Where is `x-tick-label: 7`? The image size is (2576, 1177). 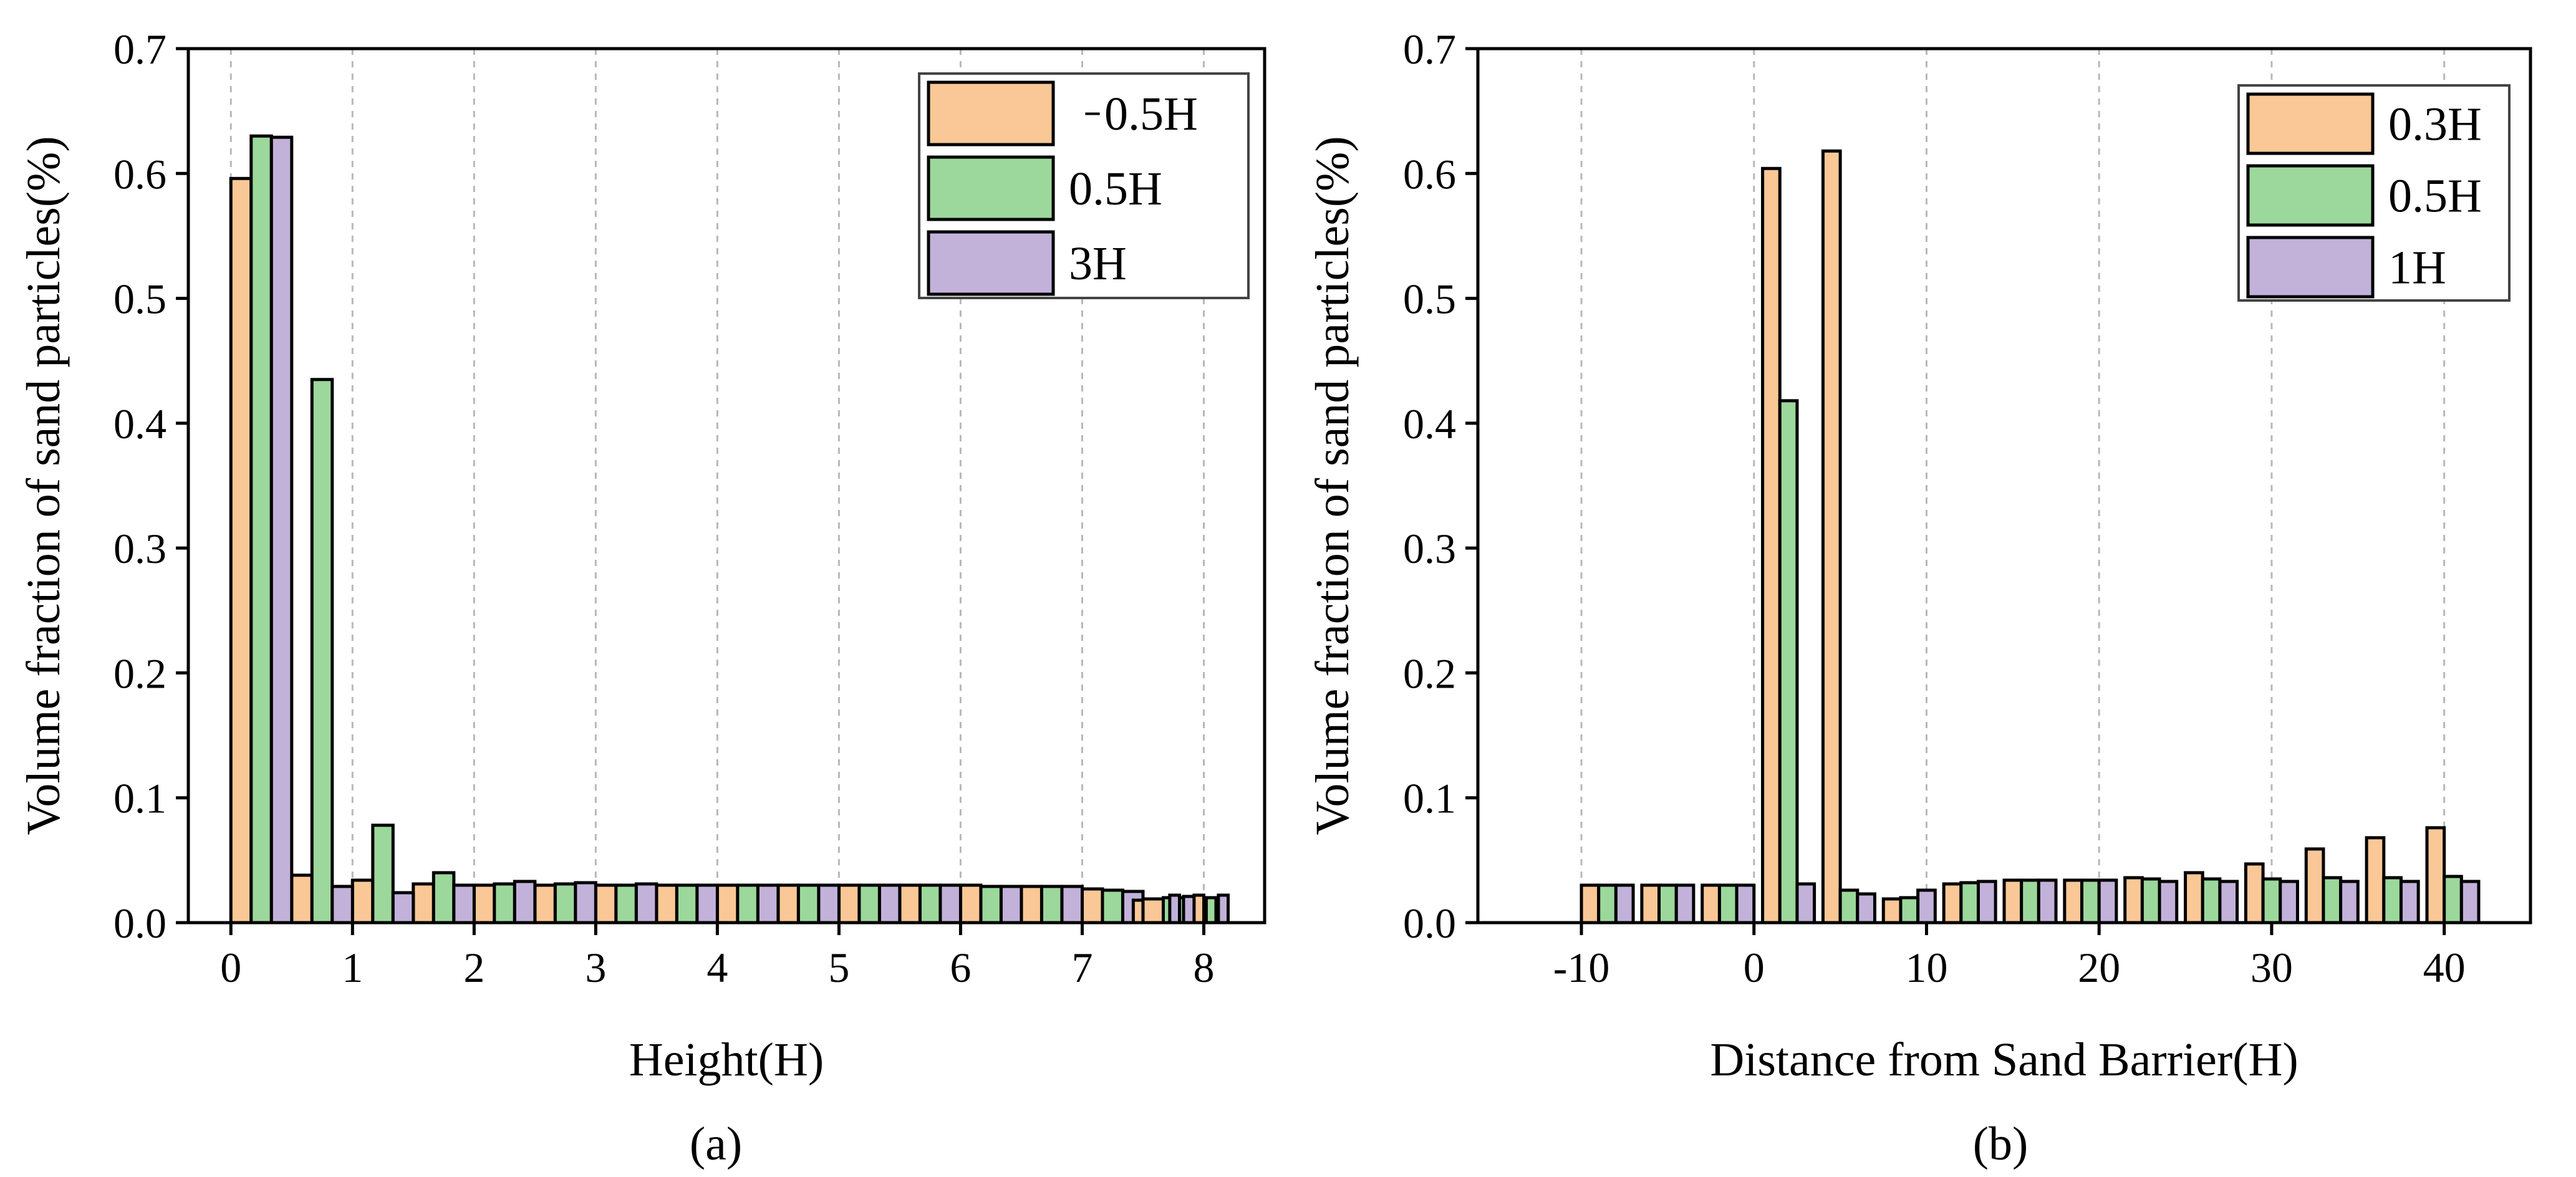
x-tick-label: 7 is located at coordinates (1082, 968).